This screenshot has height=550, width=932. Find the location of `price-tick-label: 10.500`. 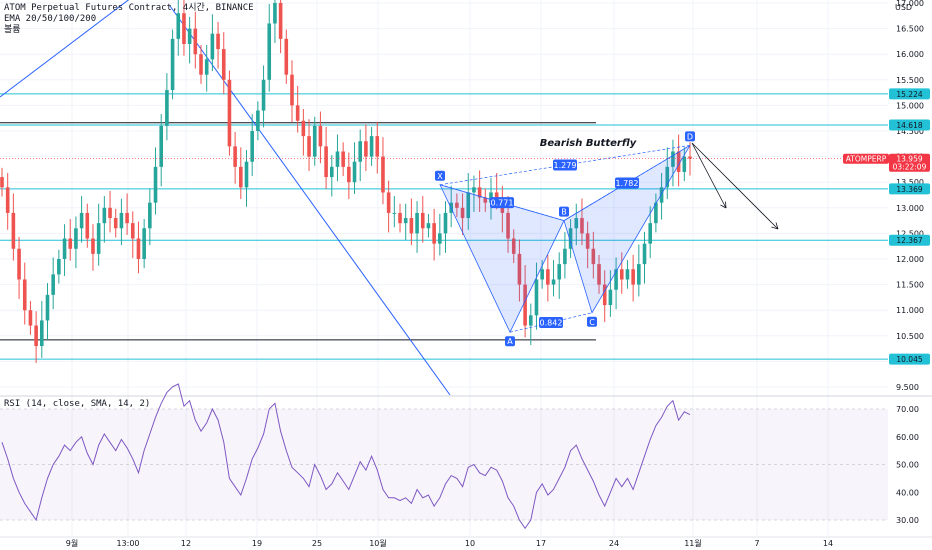

price-tick-label: 10.500 is located at coordinates (910, 336).